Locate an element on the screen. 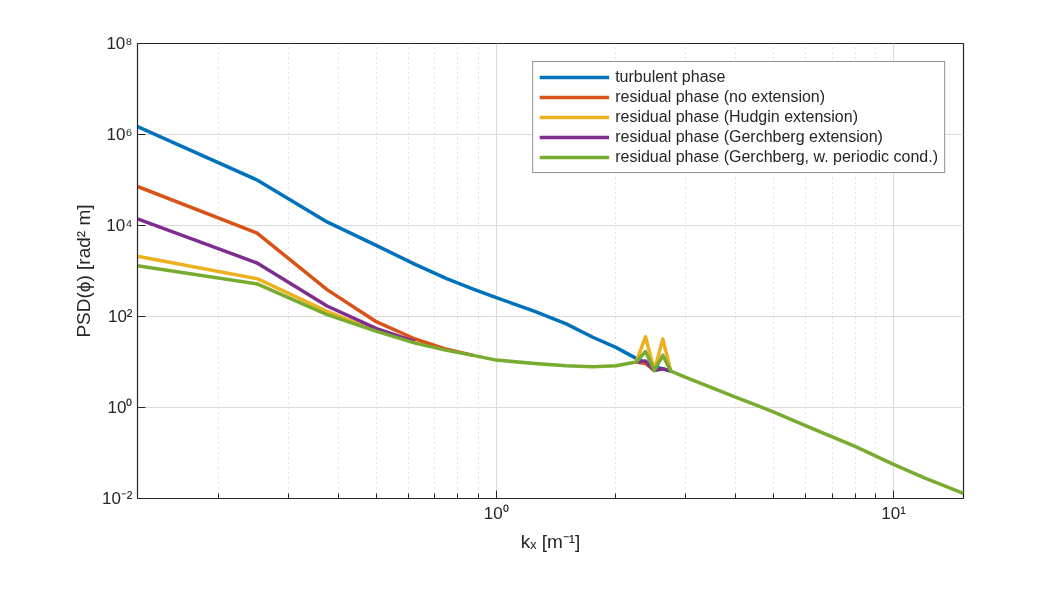 This screenshot has width=1063, height=590. legend-label: residual phase (Gerchberg, w. periodic cond.) is located at coordinates (776, 157).